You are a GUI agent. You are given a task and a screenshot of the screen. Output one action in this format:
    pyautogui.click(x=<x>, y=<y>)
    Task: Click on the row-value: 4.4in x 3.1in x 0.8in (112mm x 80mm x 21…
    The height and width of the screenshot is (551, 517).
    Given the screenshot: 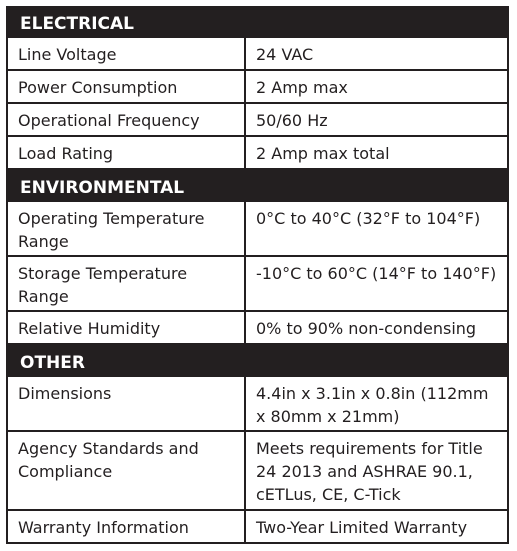 What is the action you would take?
    pyautogui.click(x=372, y=405)
    